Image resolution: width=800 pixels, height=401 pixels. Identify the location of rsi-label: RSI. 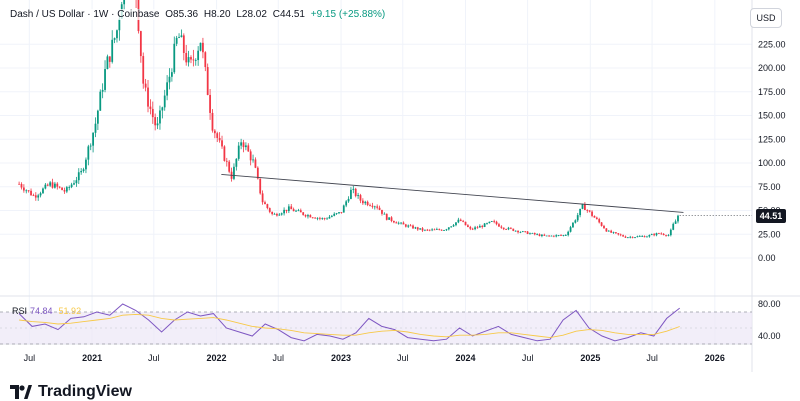
(20, 311).